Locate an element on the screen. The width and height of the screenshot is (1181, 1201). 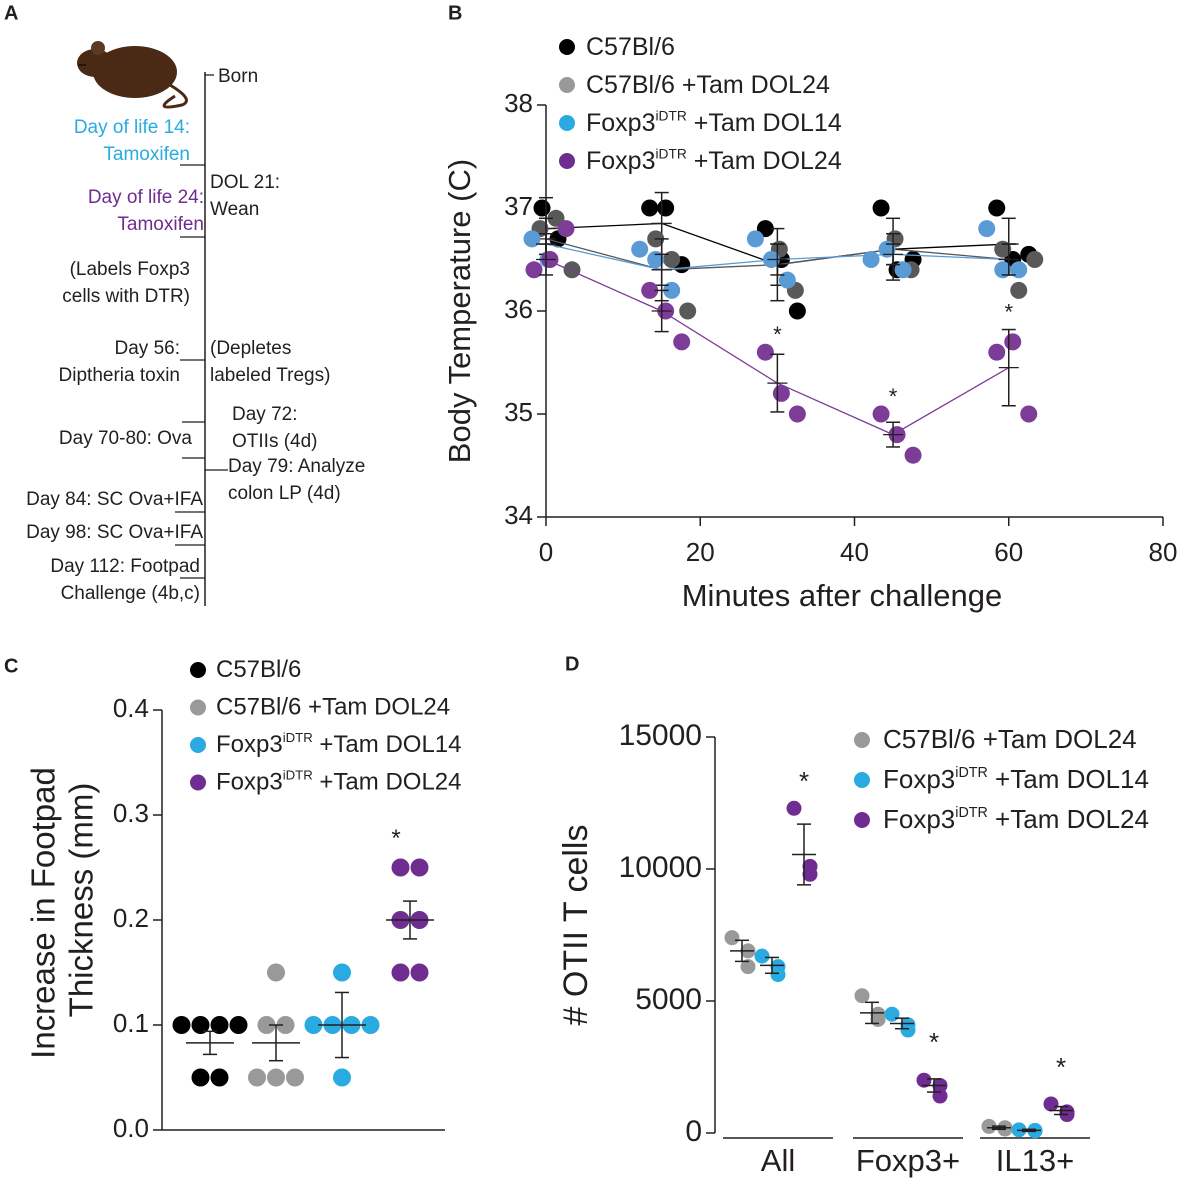
y-tick-label: 0 is located at coordinates (693, 1131).